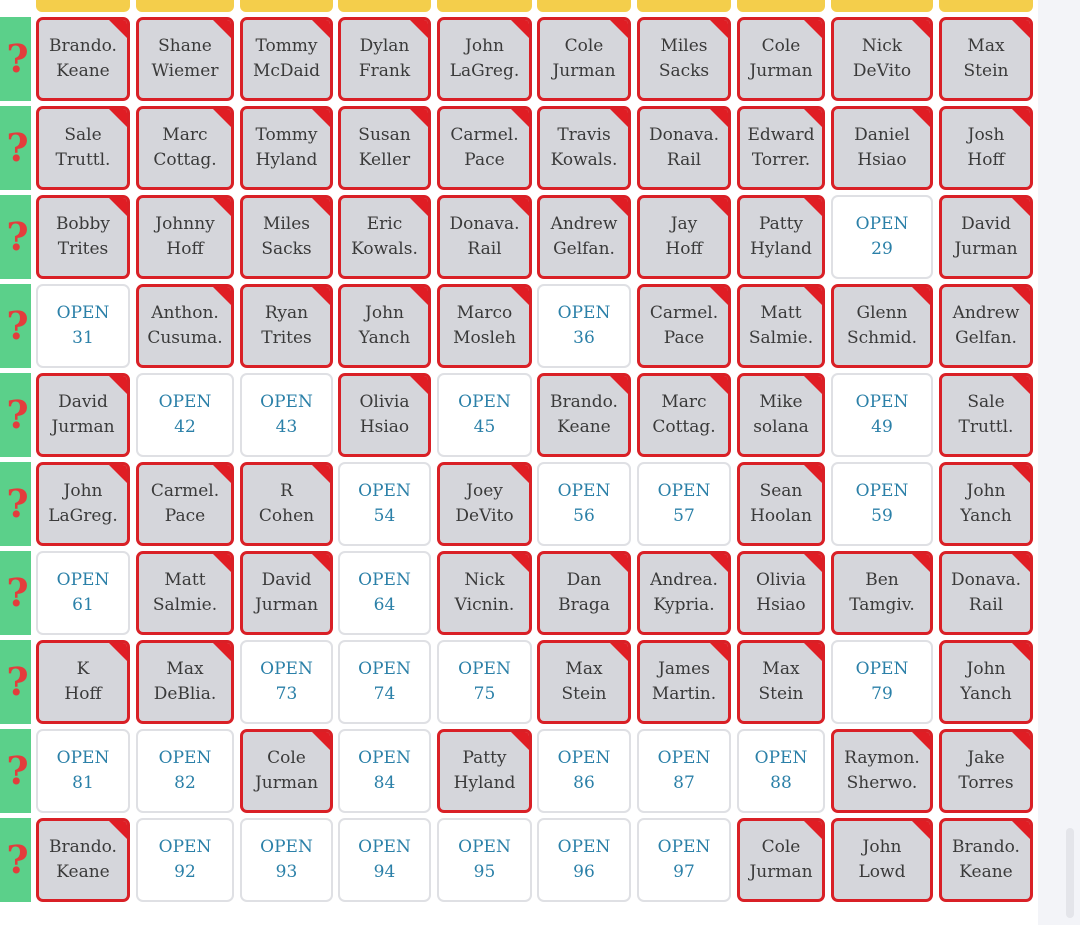  What do you see at coordinates (484, 860) in the screenshot?
I see `open-square: OPEN 95` at bounding box center [484, 860].